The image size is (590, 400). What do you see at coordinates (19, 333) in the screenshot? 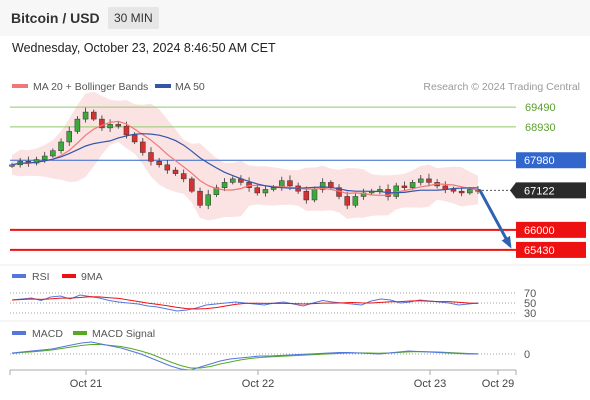
I see `macd-legend-swatch` at bounding box center [19, 333].